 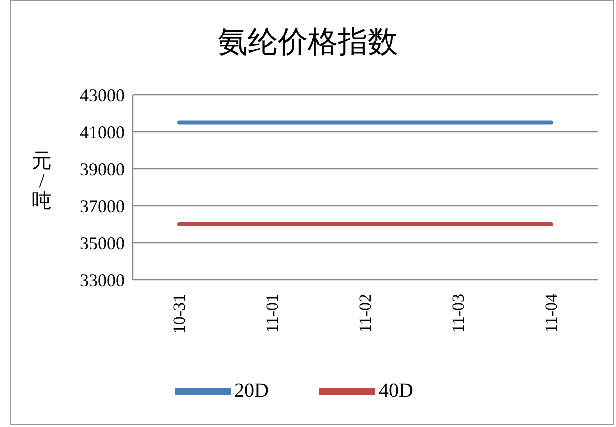 I want to click on y-tick-label: 35000, so click(x=102, y=243).